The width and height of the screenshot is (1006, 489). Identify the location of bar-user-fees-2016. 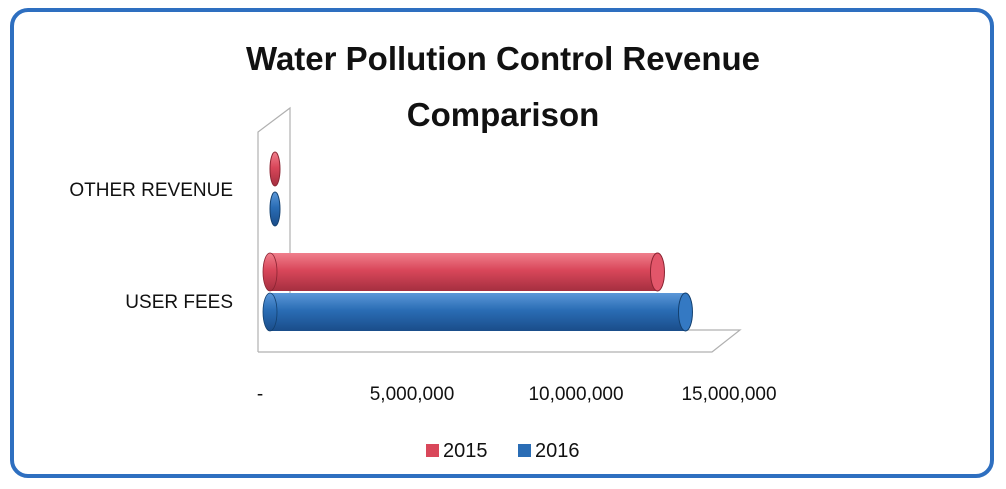
(477, 312).